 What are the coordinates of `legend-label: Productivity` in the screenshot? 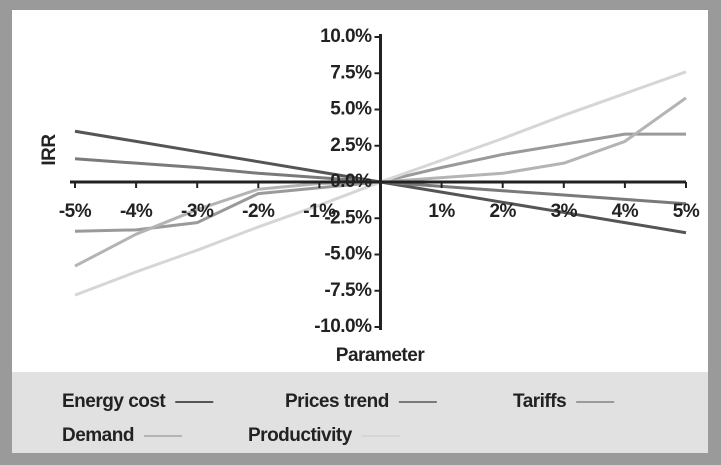 It's located at (300, 435).